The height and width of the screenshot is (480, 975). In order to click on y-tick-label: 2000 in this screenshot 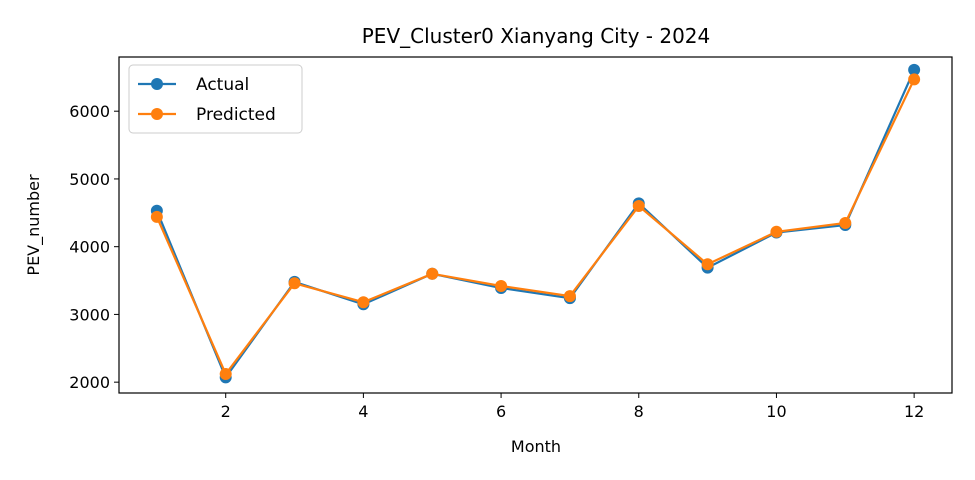, I will do `click(89, 382)`.